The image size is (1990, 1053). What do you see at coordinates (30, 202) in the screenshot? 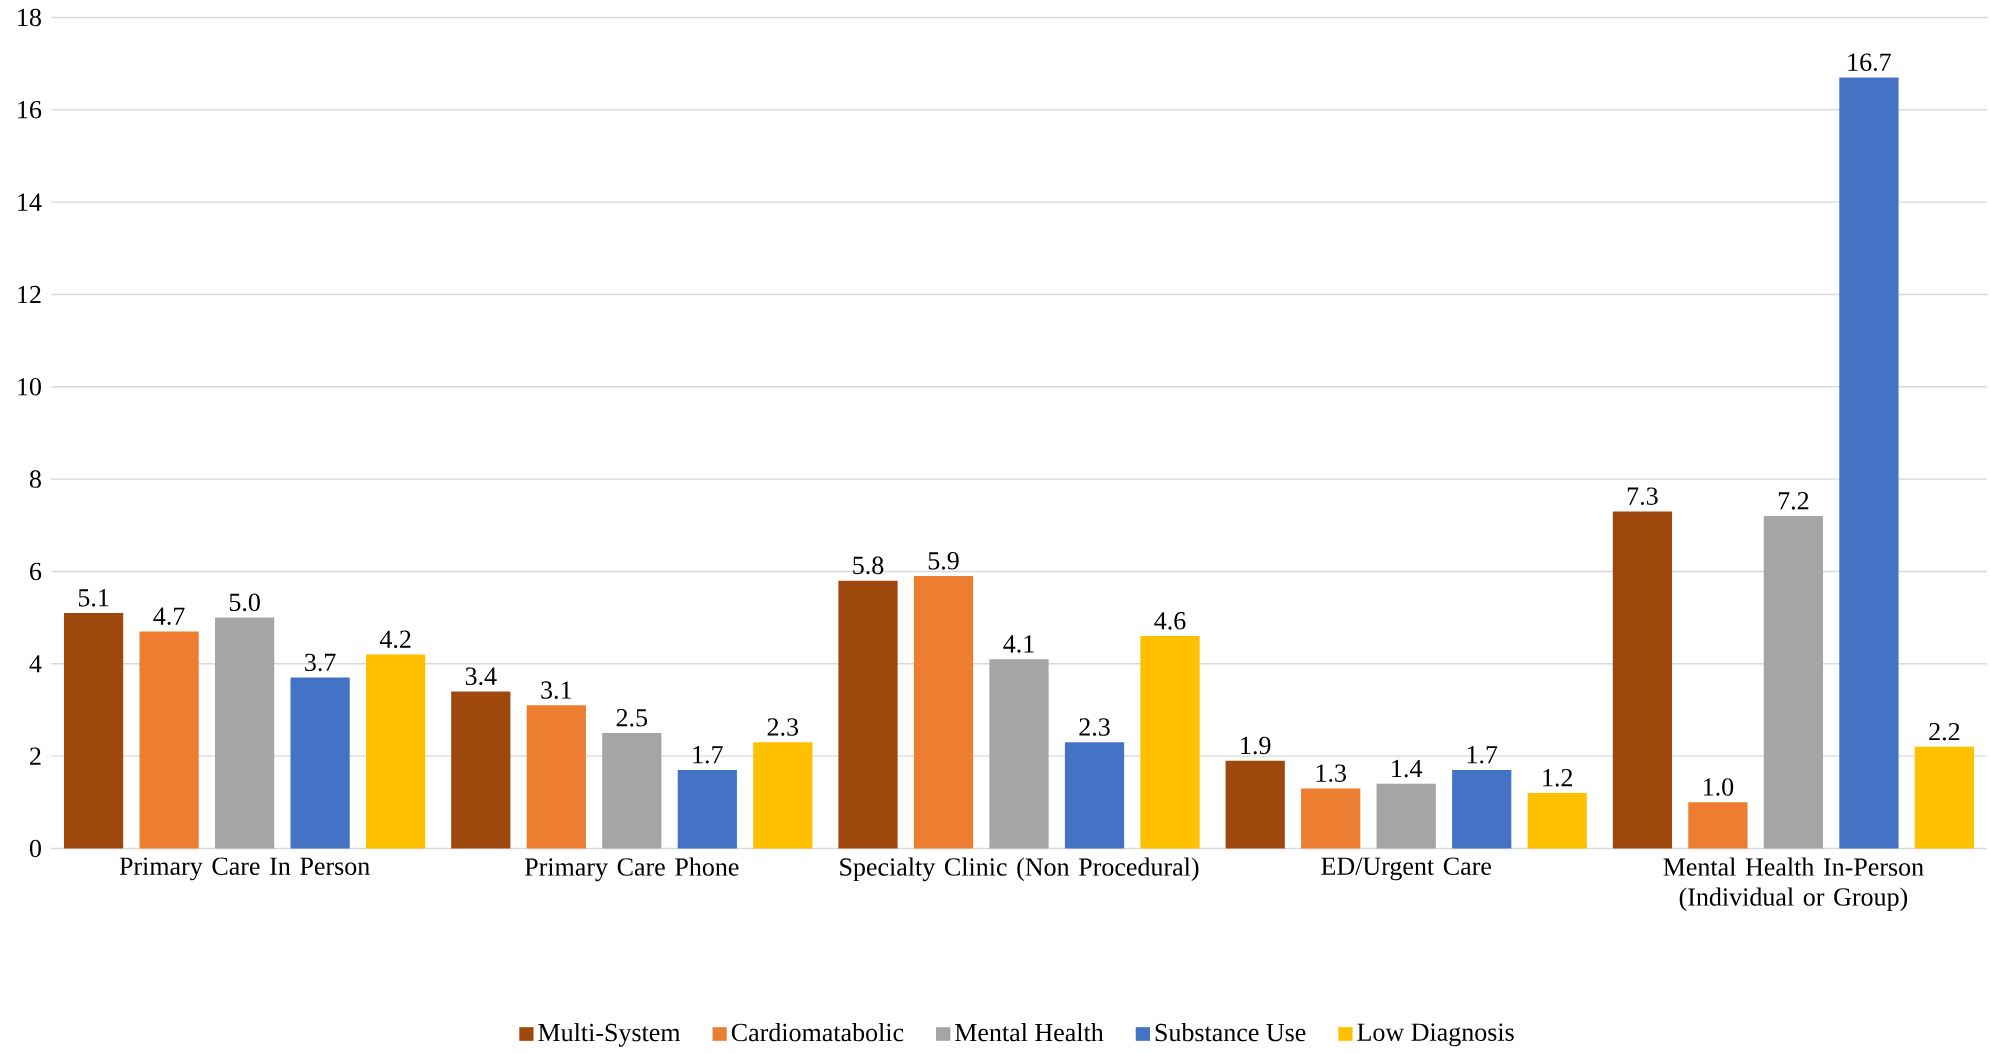
I see `y-tick-label: 14` at bounding box center [30, 202].